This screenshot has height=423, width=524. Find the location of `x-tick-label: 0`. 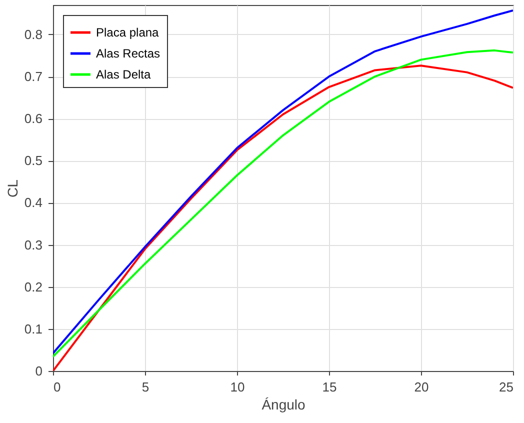

x-tick-label: 0 is located at coordinates (57, 387).